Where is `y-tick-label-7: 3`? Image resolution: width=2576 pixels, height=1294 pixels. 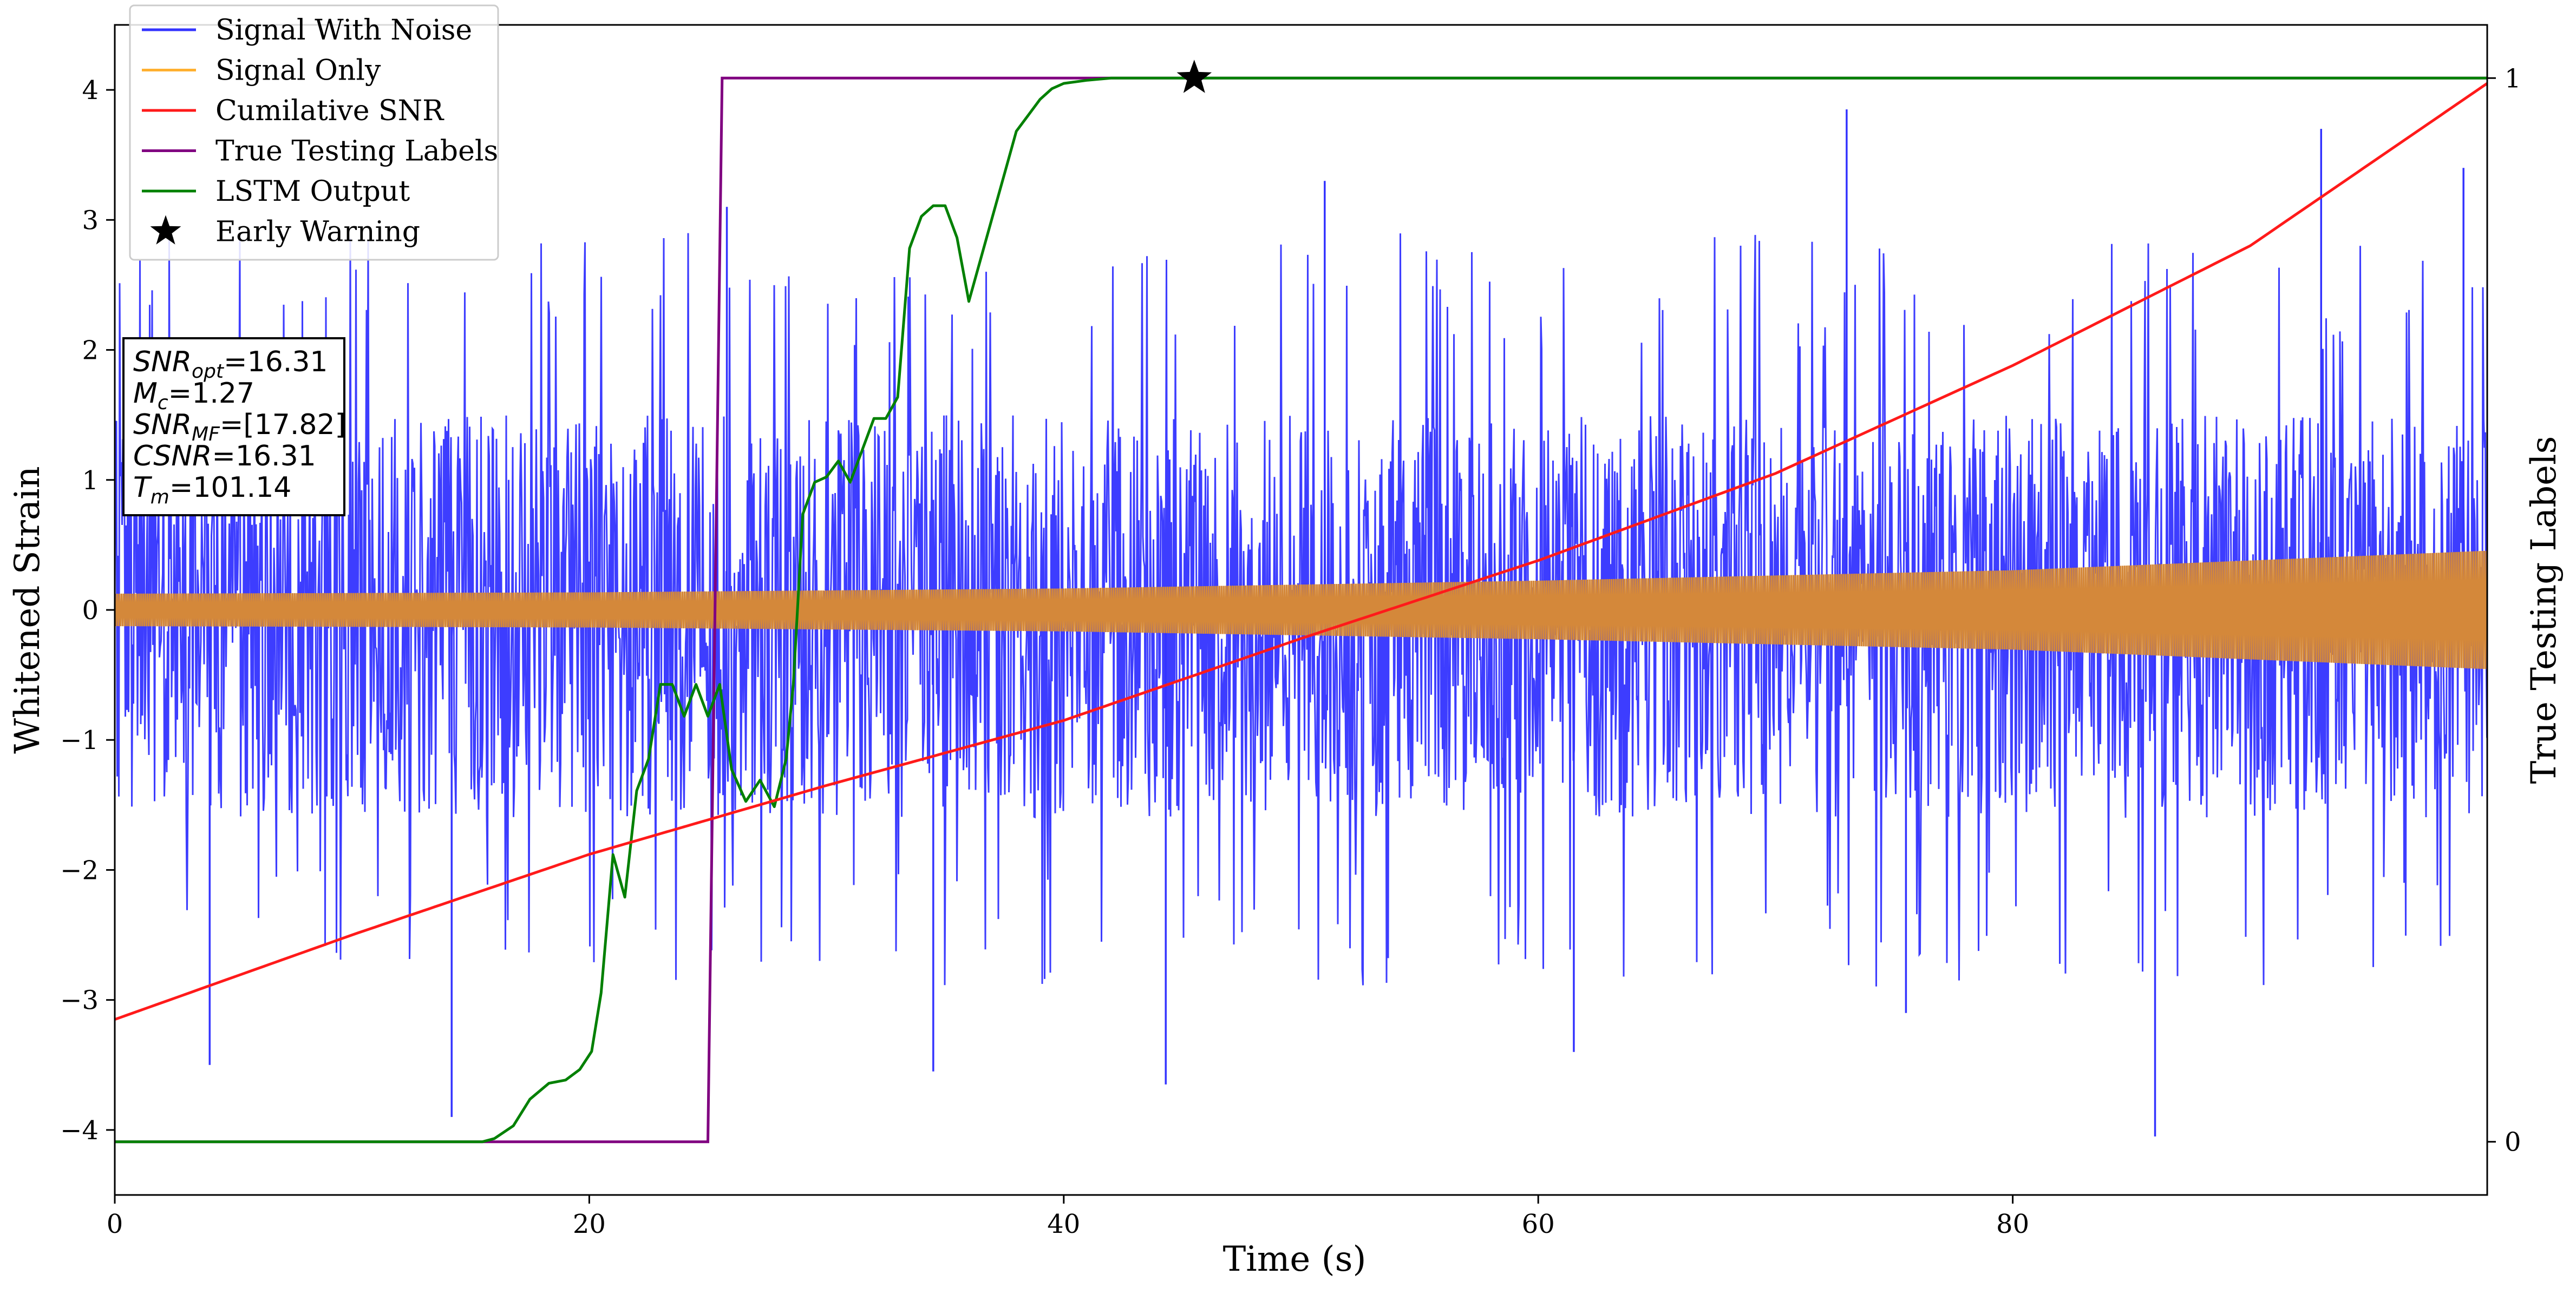 y-tick-label-7: 3 is located at coordinates (90, 220).